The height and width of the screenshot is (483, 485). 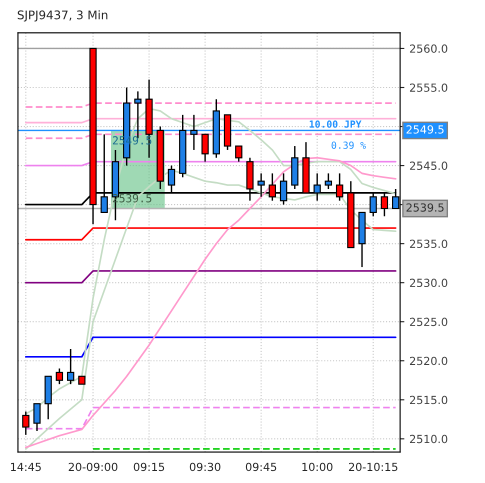 What do you see at coordinates (429, 87) in the screenshot?
I see `y-tick-label: 2555.0` at bounding box center [429, 87].